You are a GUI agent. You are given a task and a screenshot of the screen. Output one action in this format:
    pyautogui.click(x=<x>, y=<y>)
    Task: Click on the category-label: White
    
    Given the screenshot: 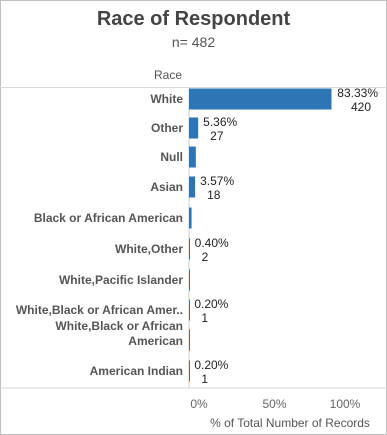 What is the action you would take?
    pyautogui.click(x=166, y=99)
    